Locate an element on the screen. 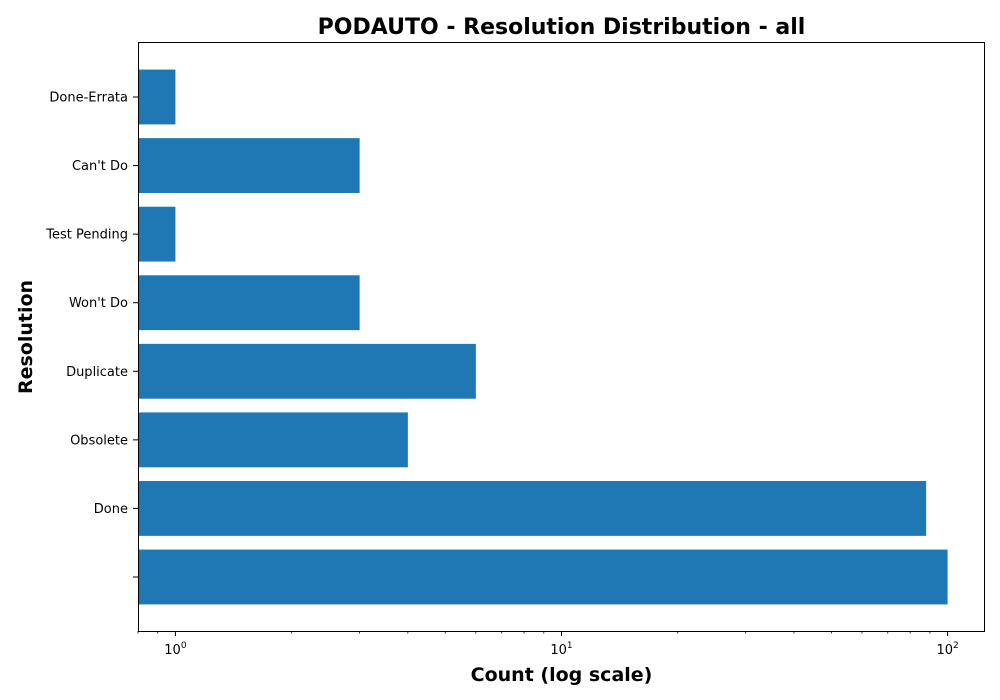  y-axis-title: Resolution is located at coordinates (26, 337).